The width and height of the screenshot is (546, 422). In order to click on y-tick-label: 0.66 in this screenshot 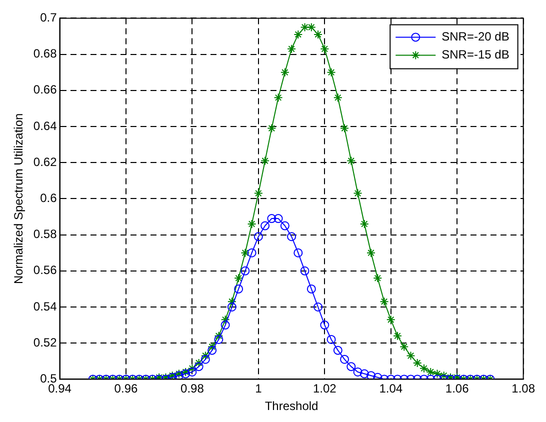, I will do `click(45, 89)`.